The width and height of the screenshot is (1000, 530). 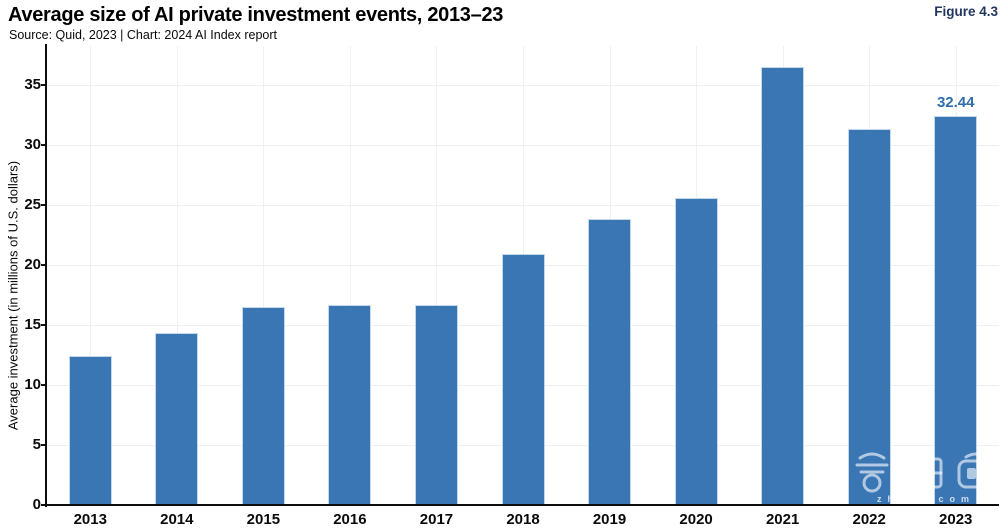 I want to click on y-tick-20: 20, so click(x=32, y=264).